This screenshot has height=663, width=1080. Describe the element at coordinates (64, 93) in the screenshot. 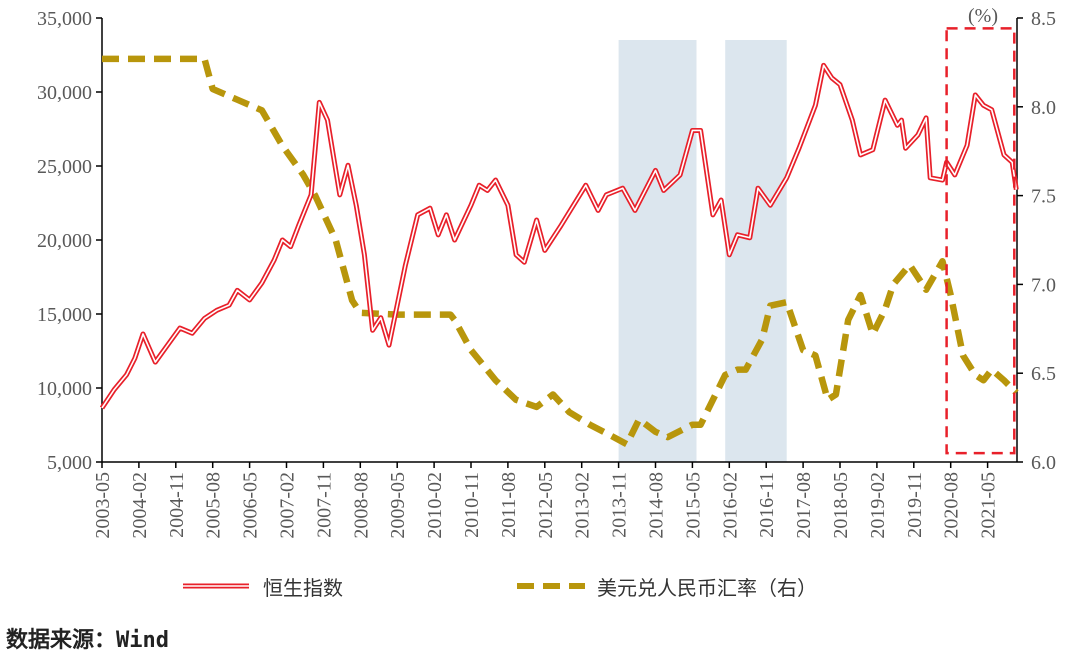

I see `left-tick-label: 30,000` at that location.